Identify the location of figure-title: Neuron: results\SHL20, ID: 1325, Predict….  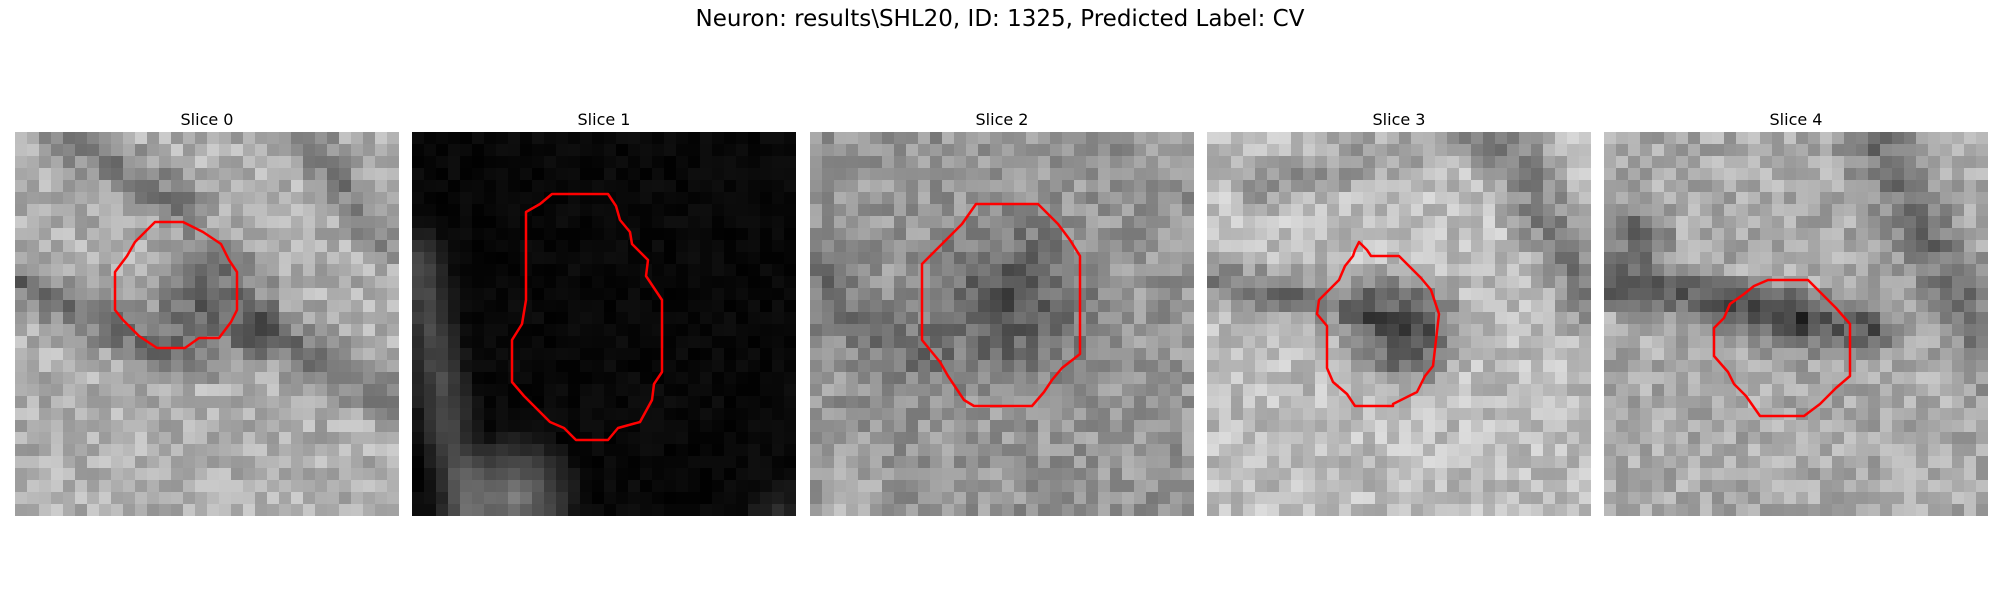
(1000, 19).